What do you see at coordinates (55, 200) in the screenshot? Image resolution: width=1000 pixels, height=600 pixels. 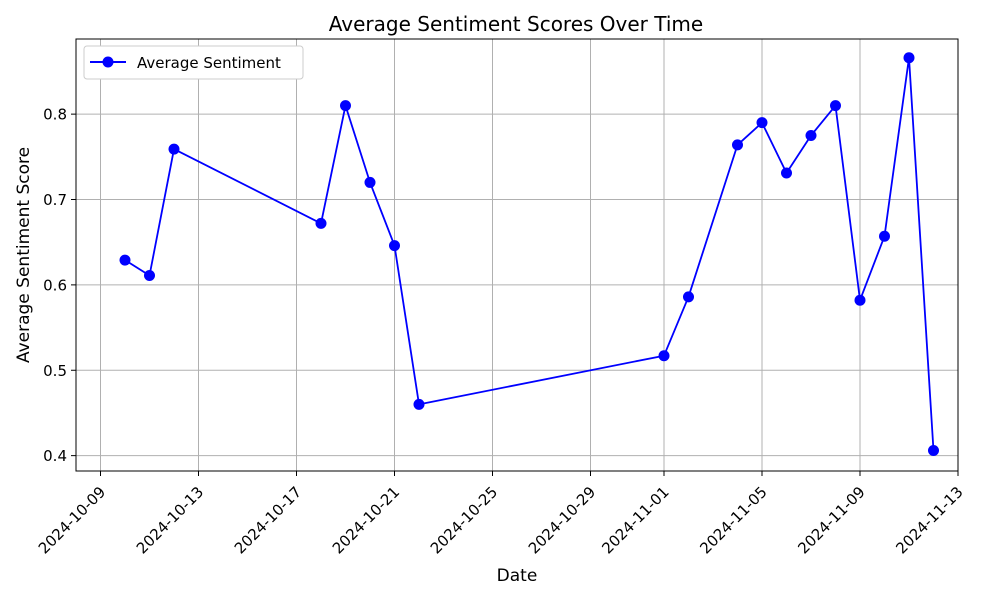 I see `y-tick-label: 0.7` at bounding box center [55, 200].